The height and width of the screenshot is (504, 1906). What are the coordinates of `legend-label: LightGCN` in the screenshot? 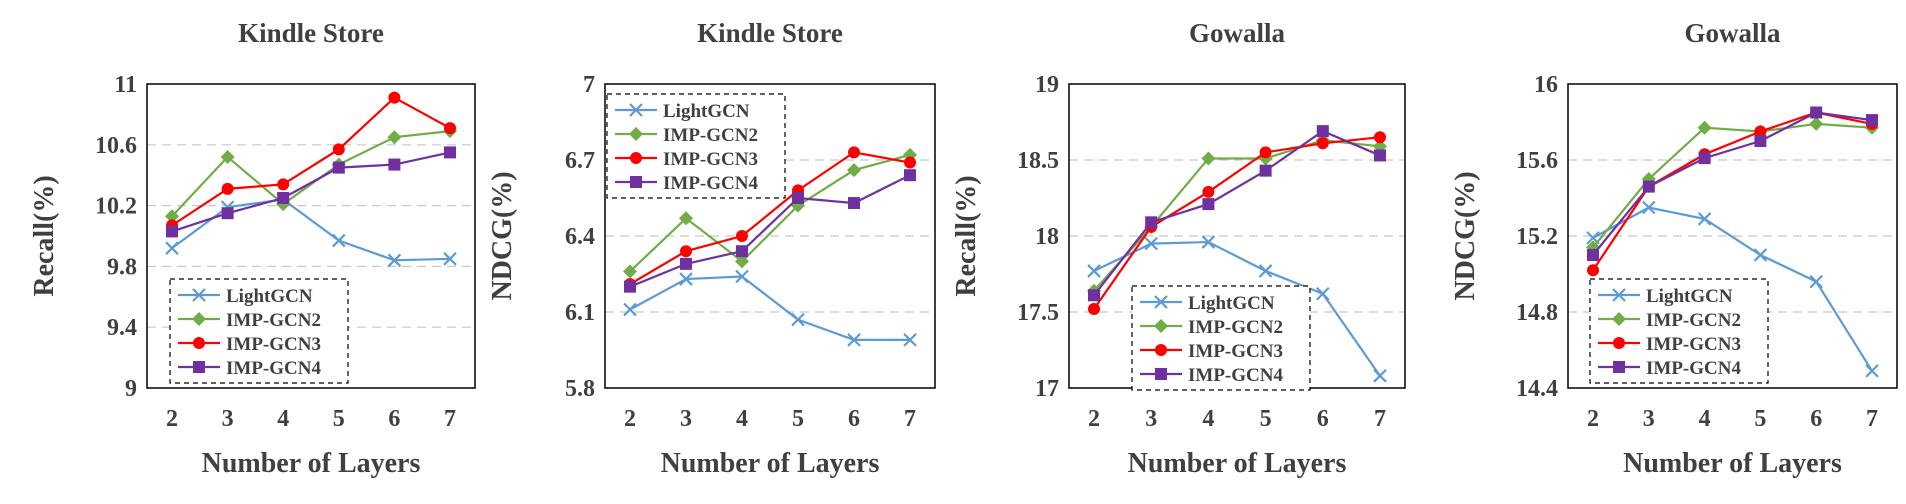 It's located at (706, 111).